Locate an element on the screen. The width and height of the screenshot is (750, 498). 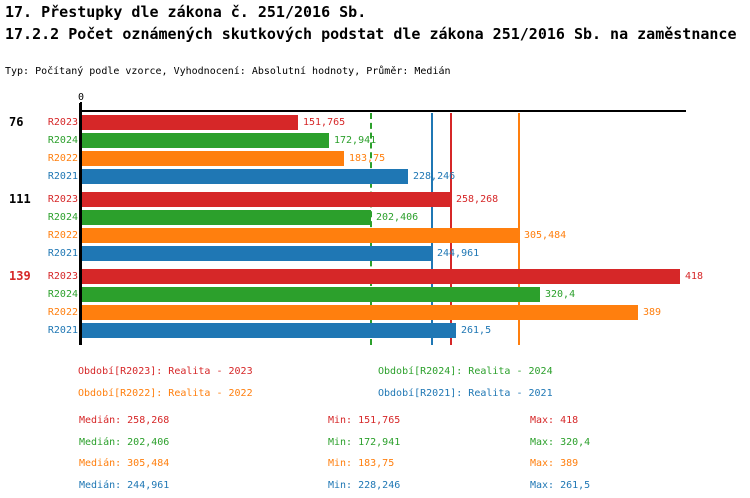
stat-median-r2023: Medián: 258,268 is located at coordinates (124, 420).